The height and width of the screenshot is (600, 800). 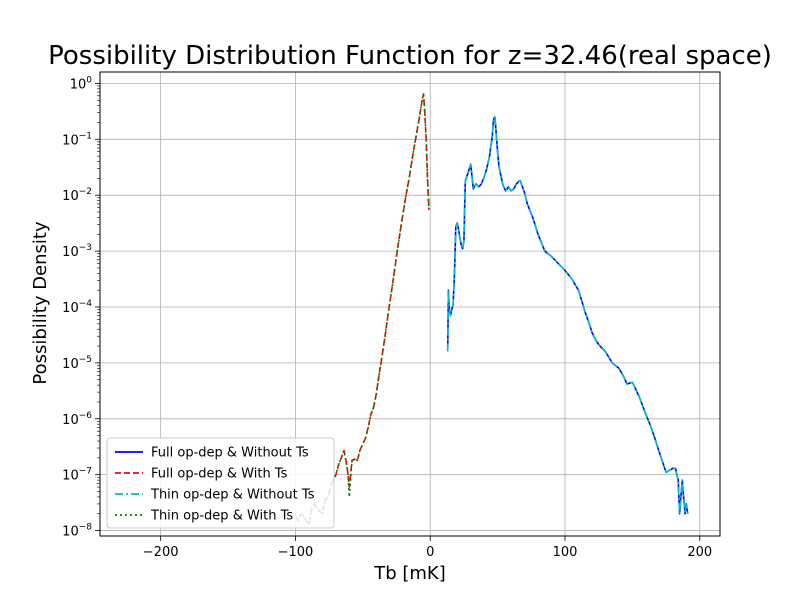 What do you see at coordinates (77, 195) in the screenshot?
I see `y-tick-label: 10⁻²` at bounding box center [77, 195].